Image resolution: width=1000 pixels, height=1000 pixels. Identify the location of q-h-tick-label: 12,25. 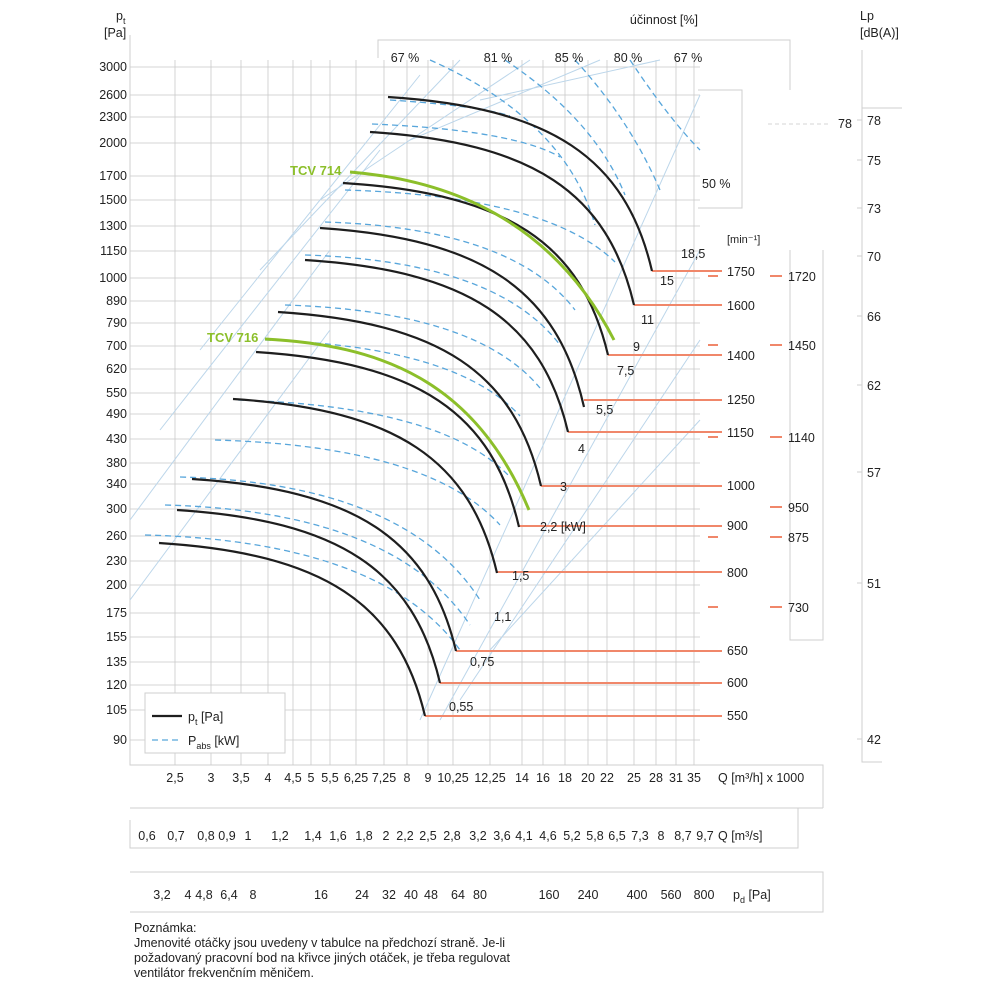
(489, 778).